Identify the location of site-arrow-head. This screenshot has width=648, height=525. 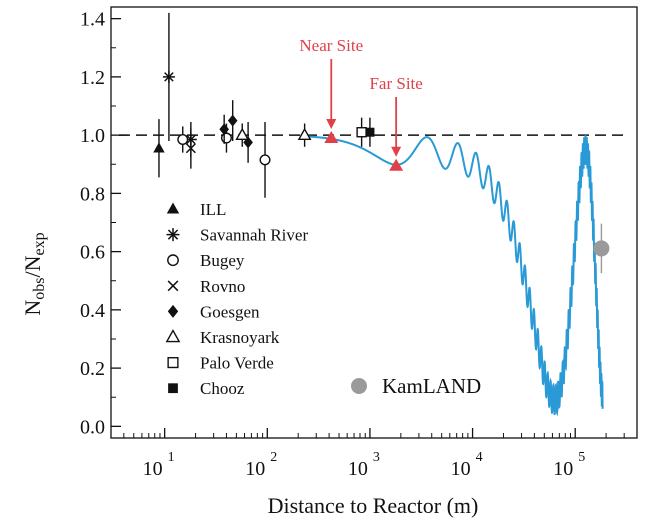
(396, 151).